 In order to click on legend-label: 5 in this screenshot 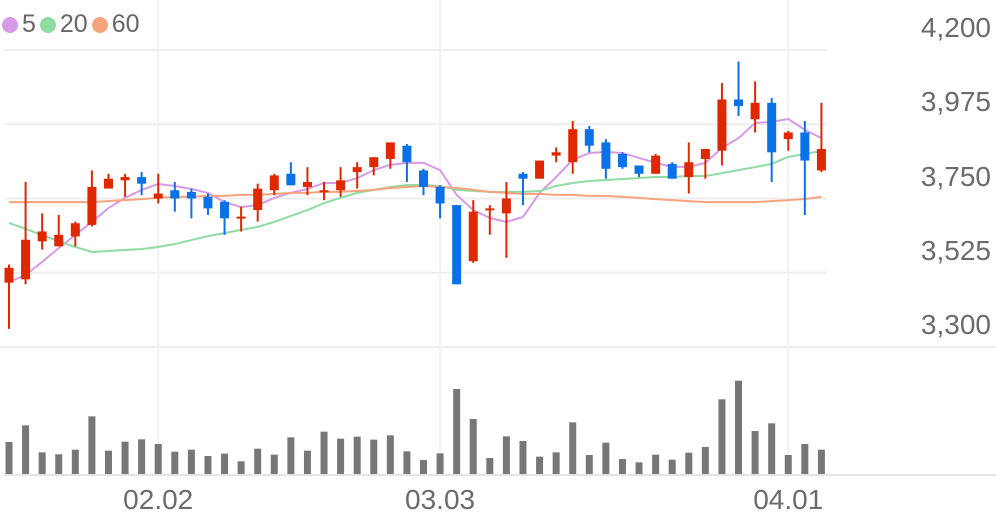, I will do `click(29, 24)`.